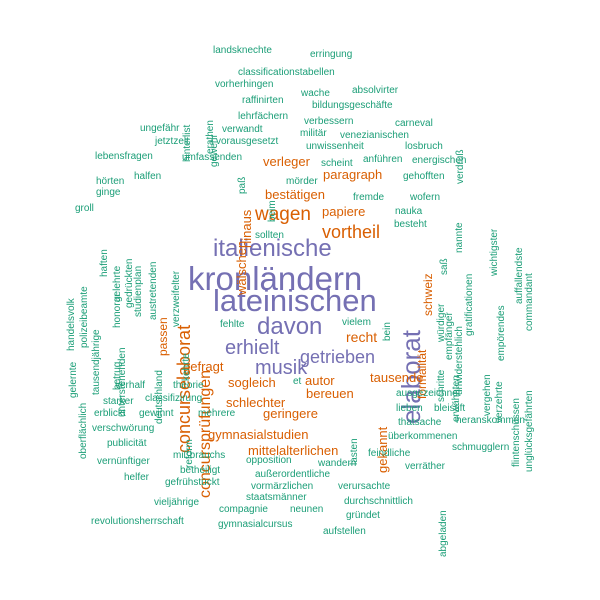 The width and height of the screenshot is (600, 600). Describe the element at coordinates (356, 322) in the screenshot. I see `word-vielem: vielem` at that location.